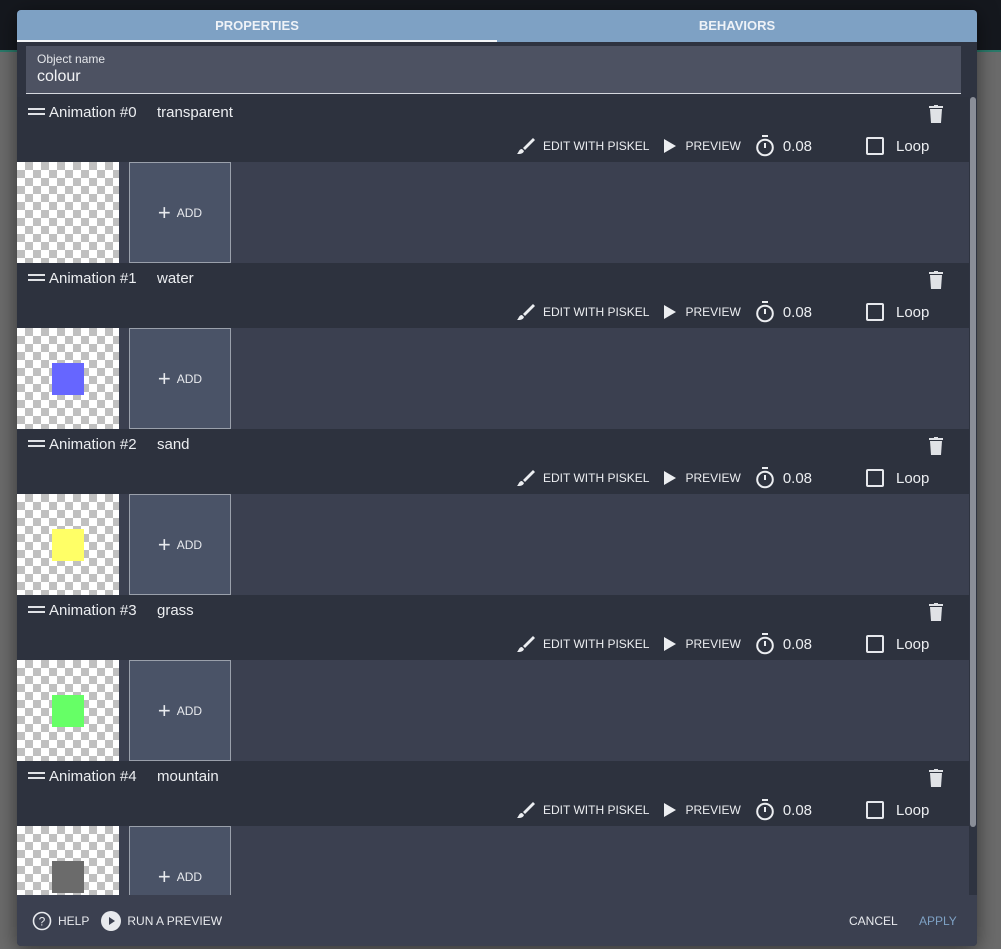 The height and width of the screenshot is (949, 1001). I want to click on animation-name-input: grass, so click(175, 610).